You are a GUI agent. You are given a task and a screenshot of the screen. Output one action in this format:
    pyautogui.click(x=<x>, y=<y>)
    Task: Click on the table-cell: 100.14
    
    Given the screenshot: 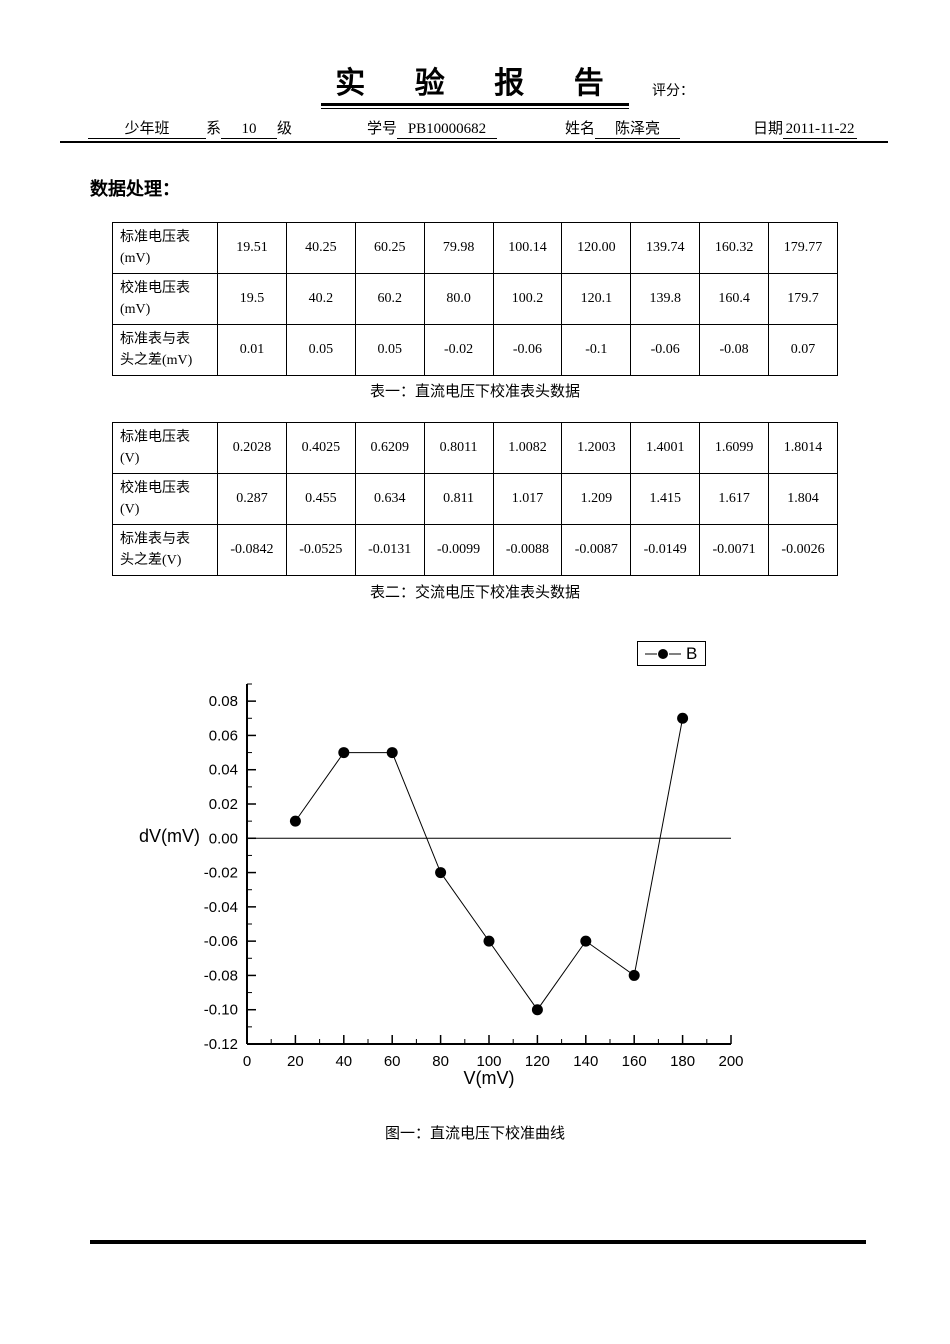 What is the action you would take?
    pyautogui.click(x=527, y=248)
    